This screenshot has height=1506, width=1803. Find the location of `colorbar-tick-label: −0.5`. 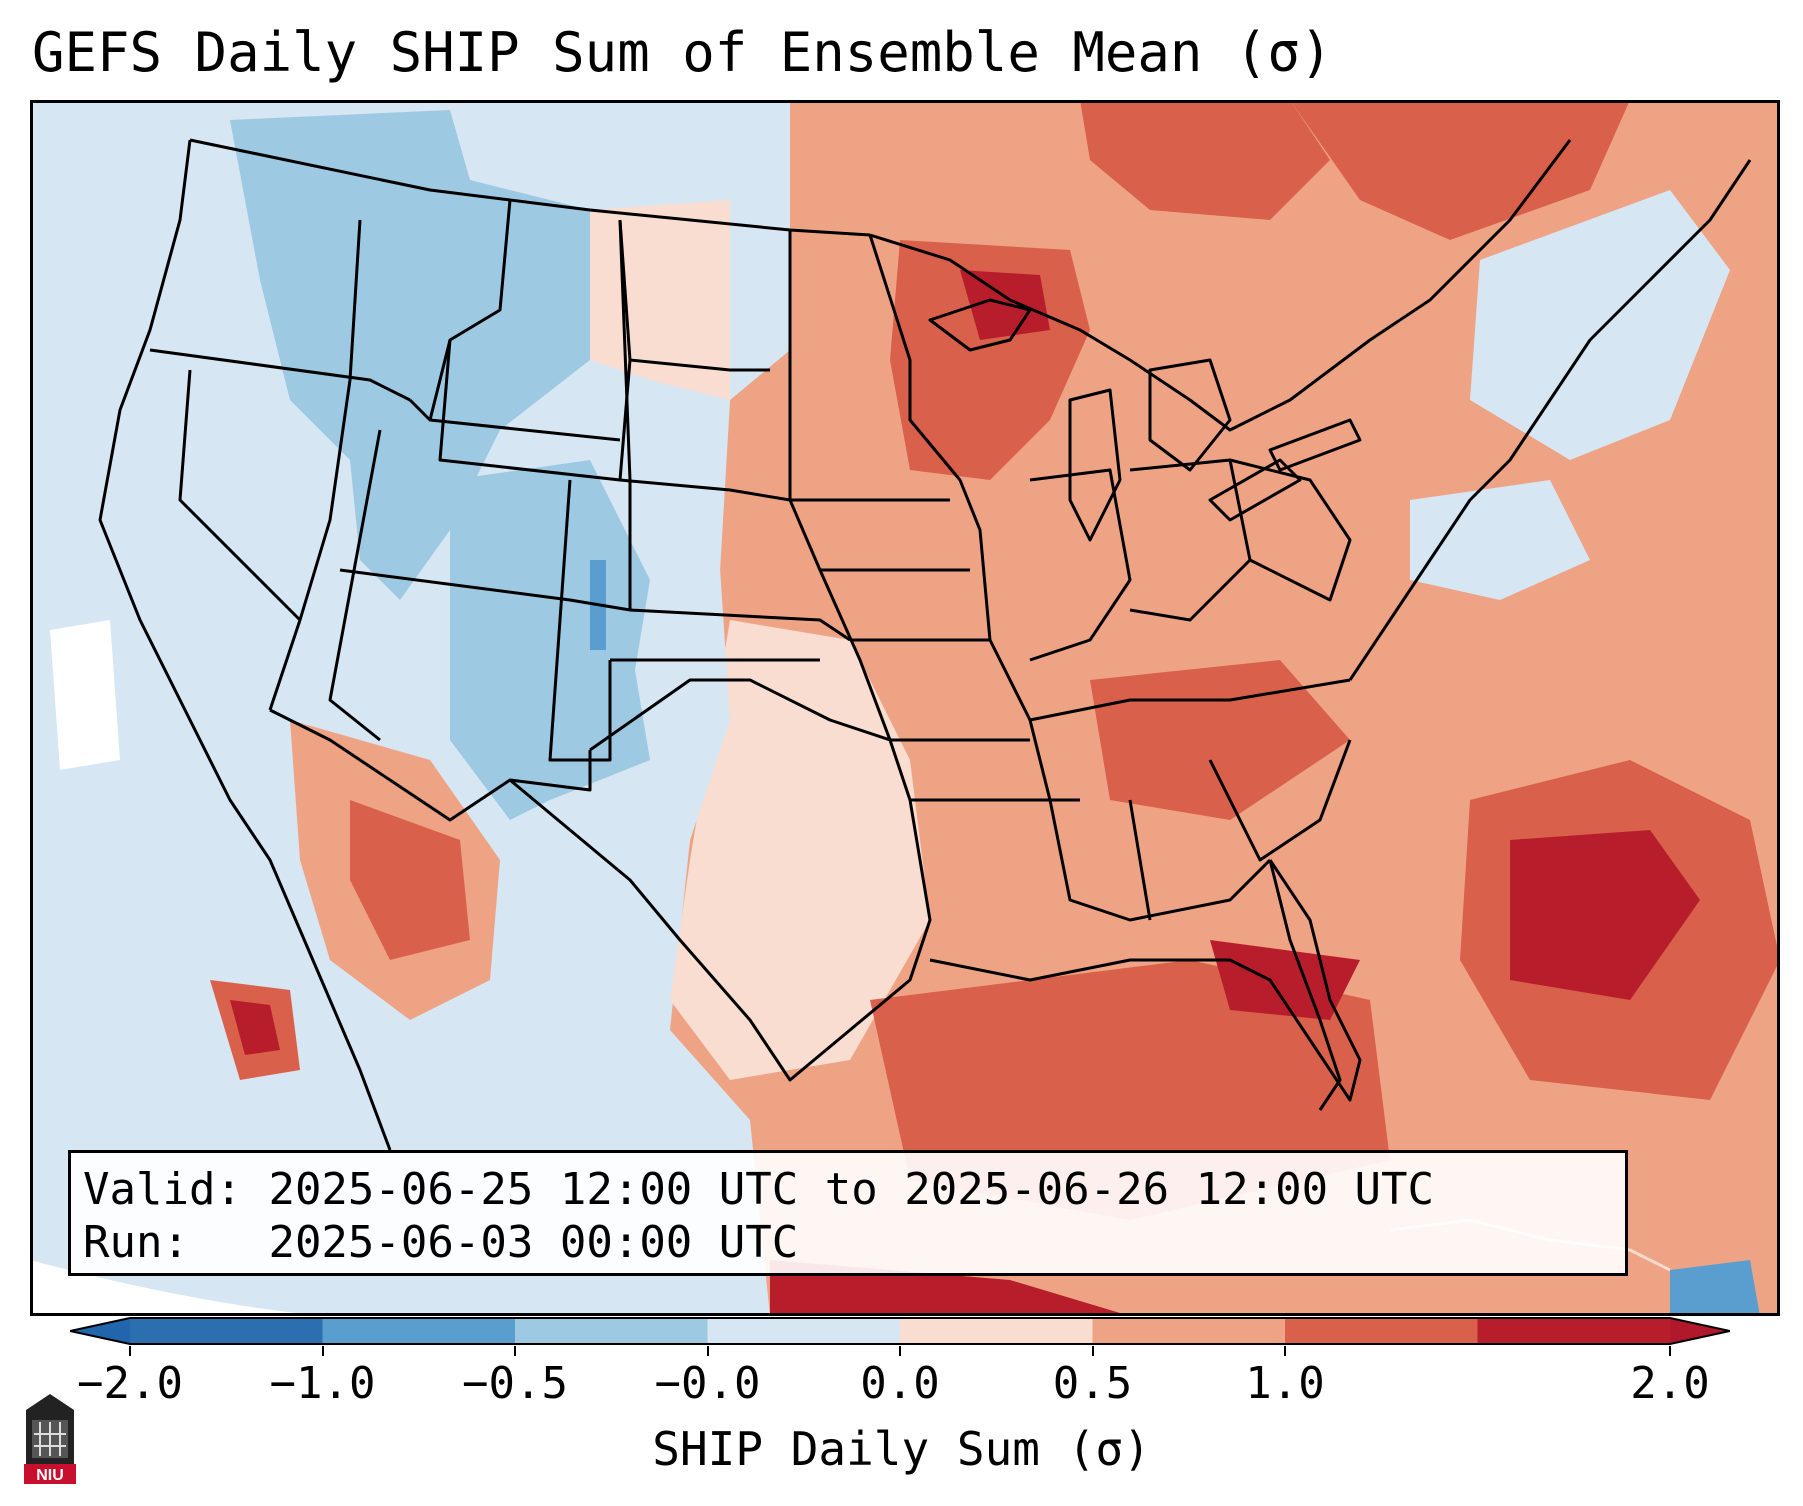

colorbar-tick-label: −0.5 is located at coordinates (515, 1383).